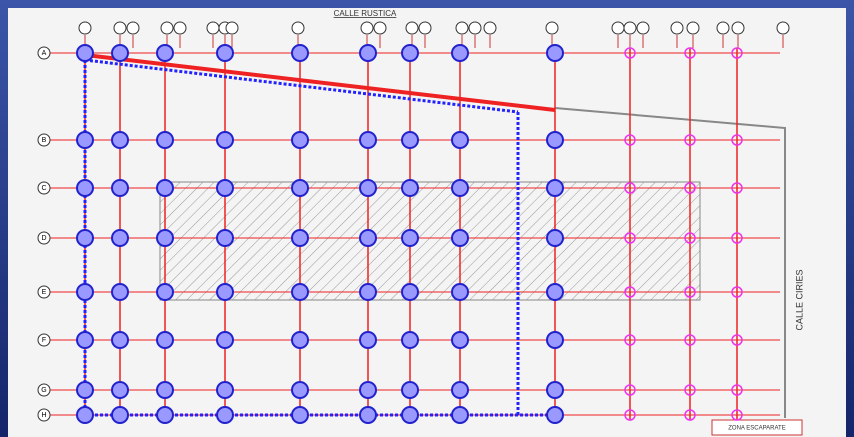  What do you see at coordinates (365, 13) in the screenshot?
I see `street-top: CALLE RUSTICA` at bounding box center [365, 13].